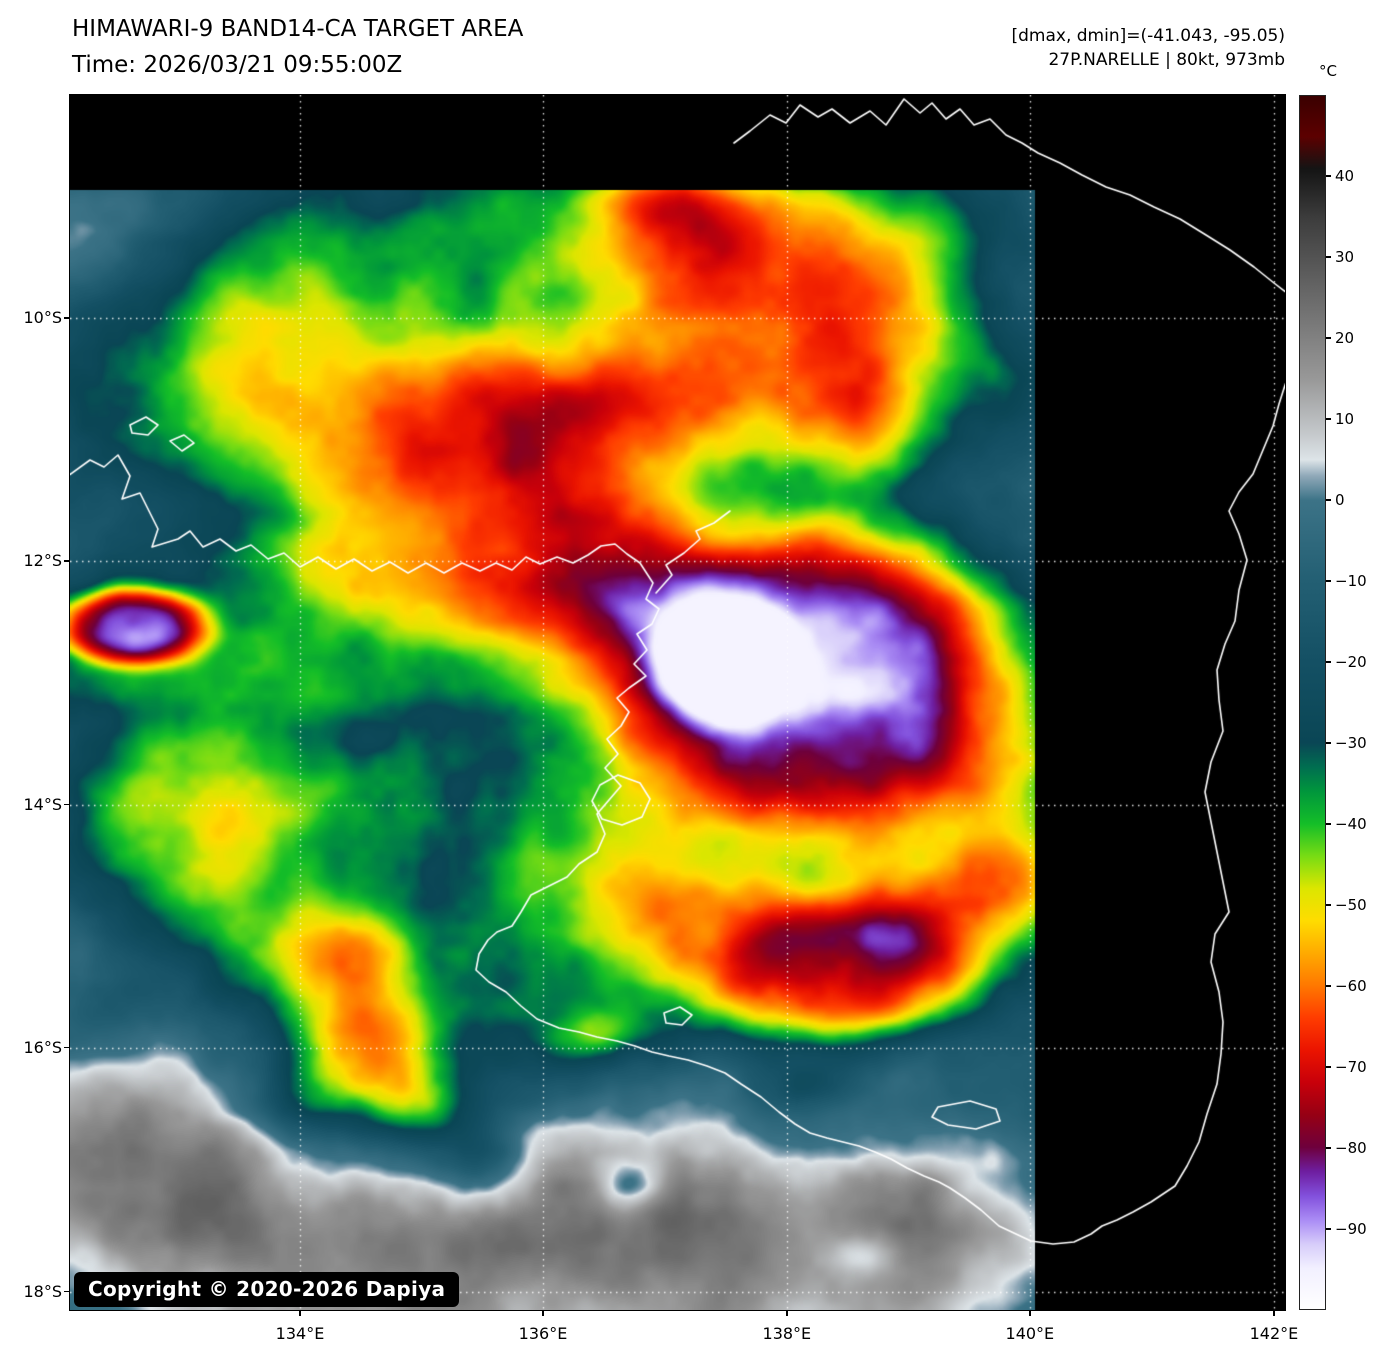  What do you see at coordinates (1351, 986) in the screenshot?
I see `colorbar-tick-label: −60` at bounding box center [1351, 986].